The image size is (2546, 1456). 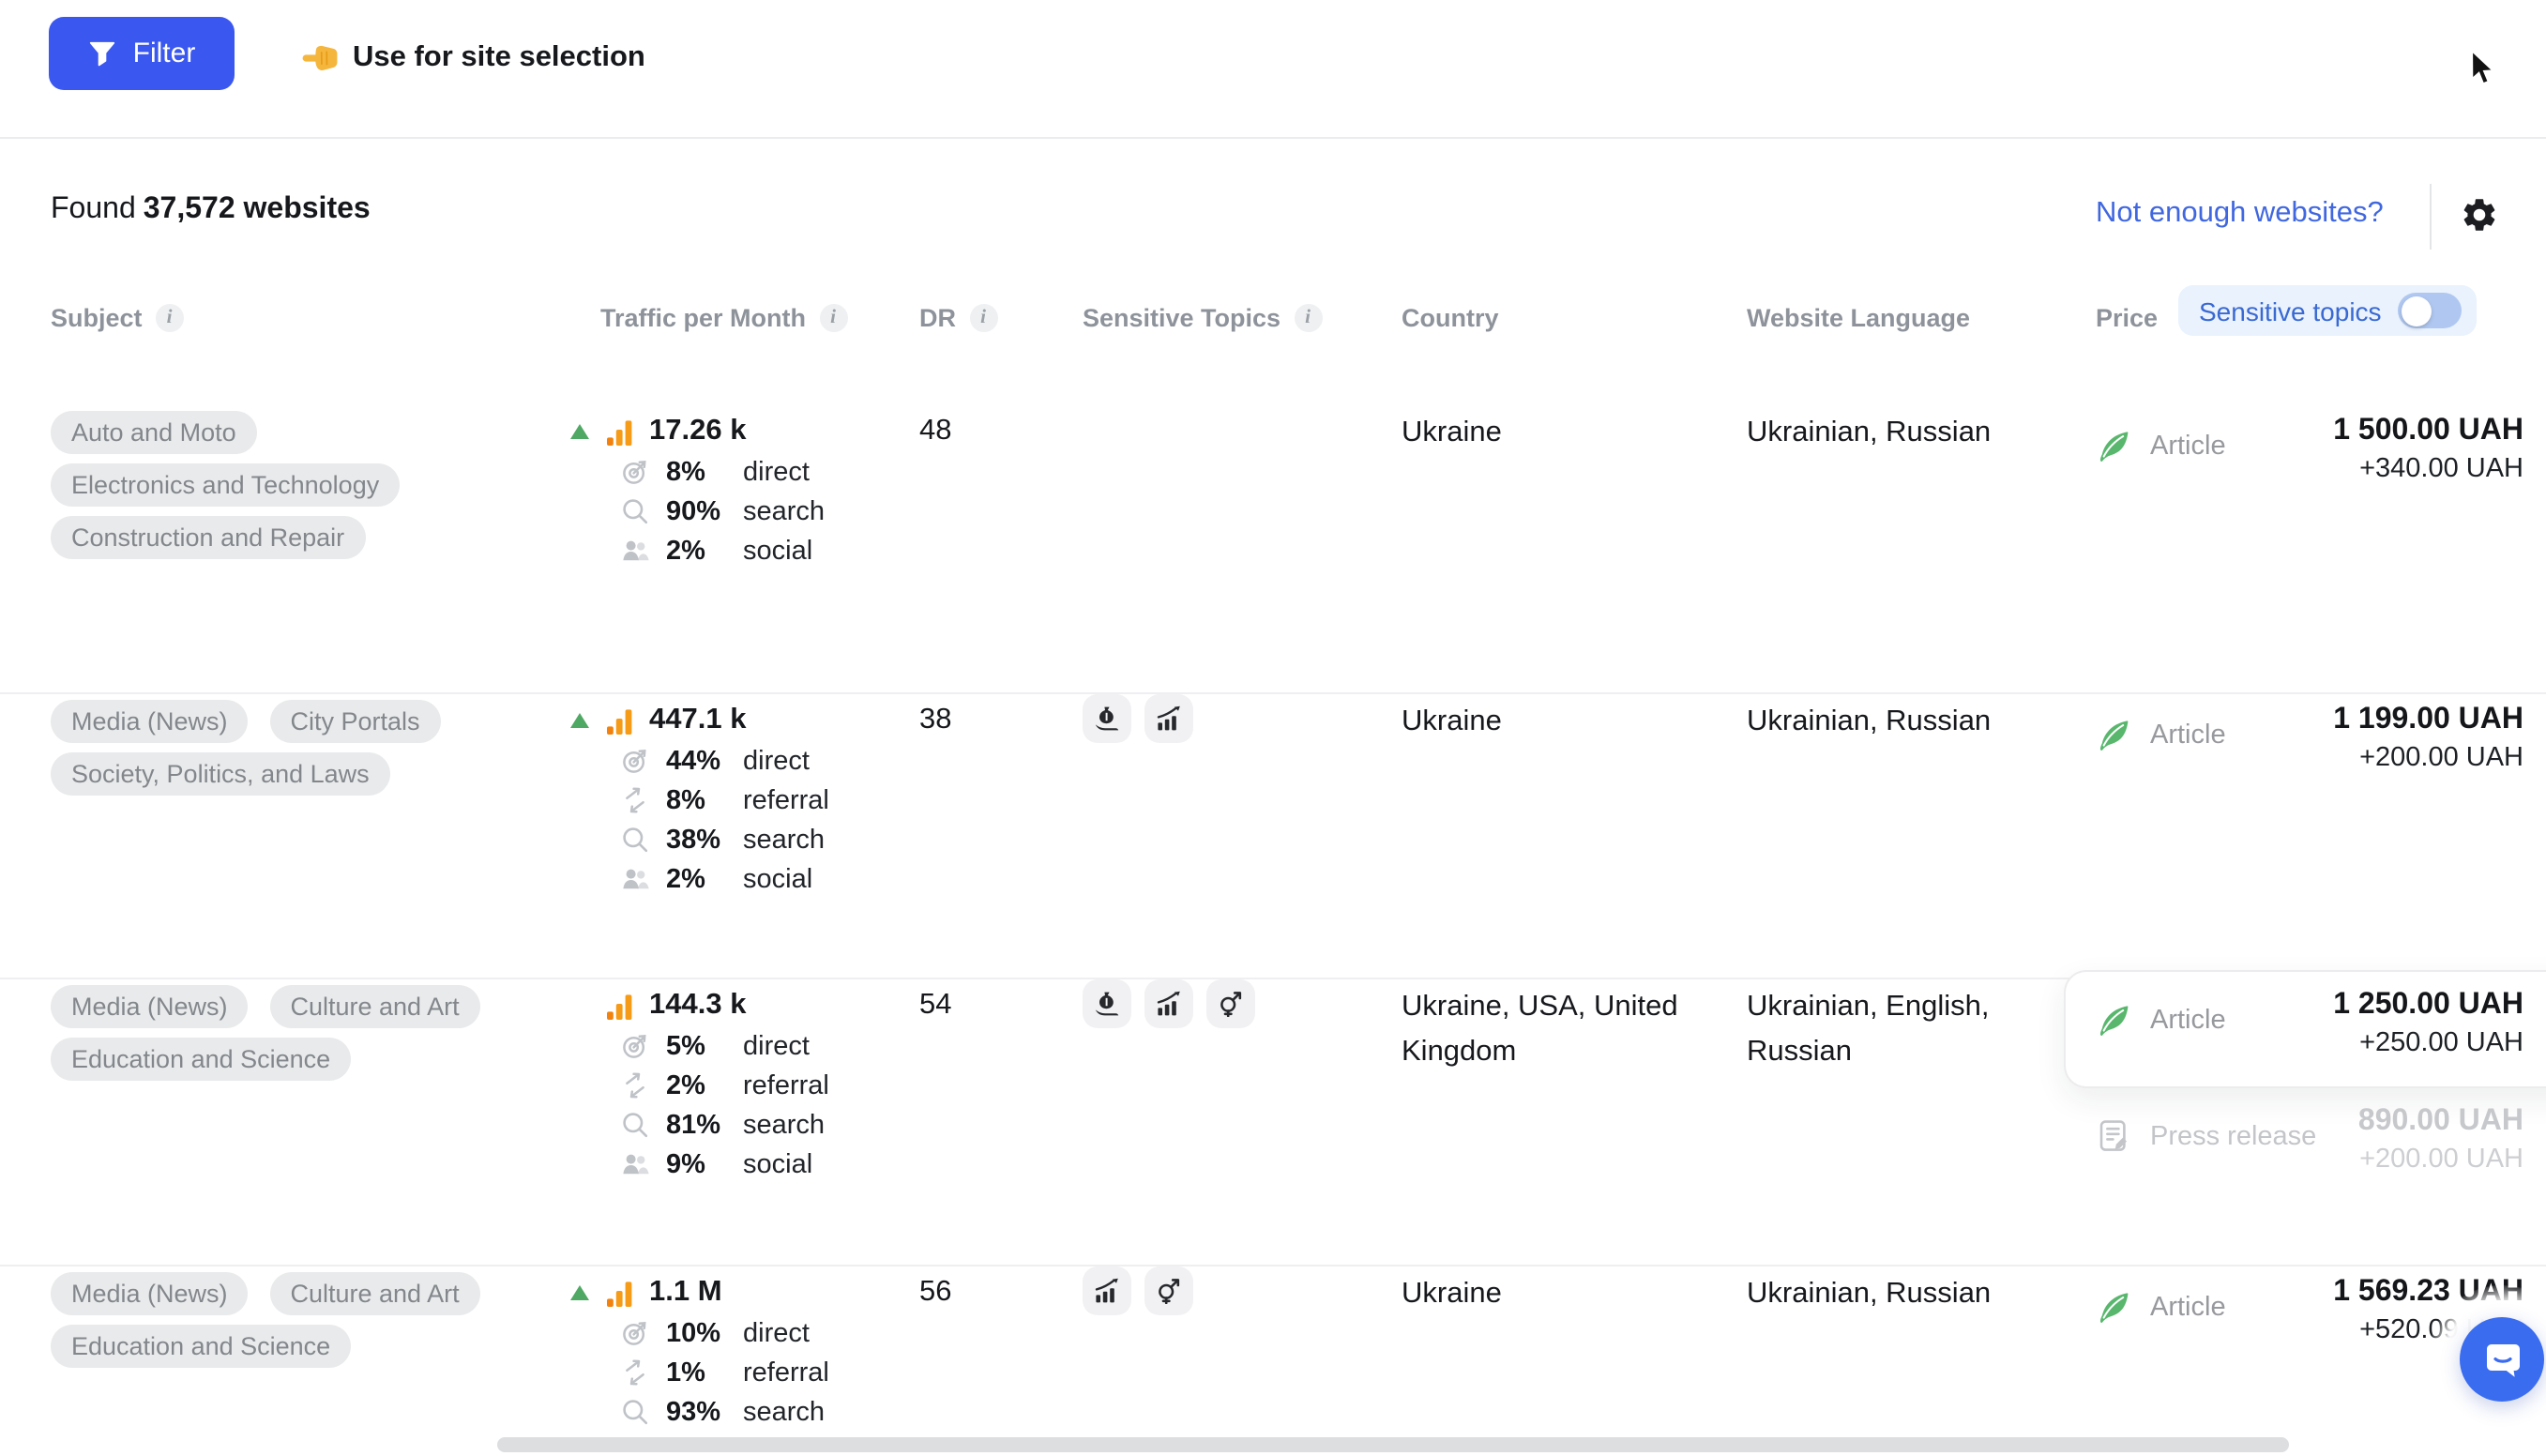 What do you see at coordinates (164, 53) in the screenshot?
I see `filter-button-label: Filter` at bounding box center [164, 53].